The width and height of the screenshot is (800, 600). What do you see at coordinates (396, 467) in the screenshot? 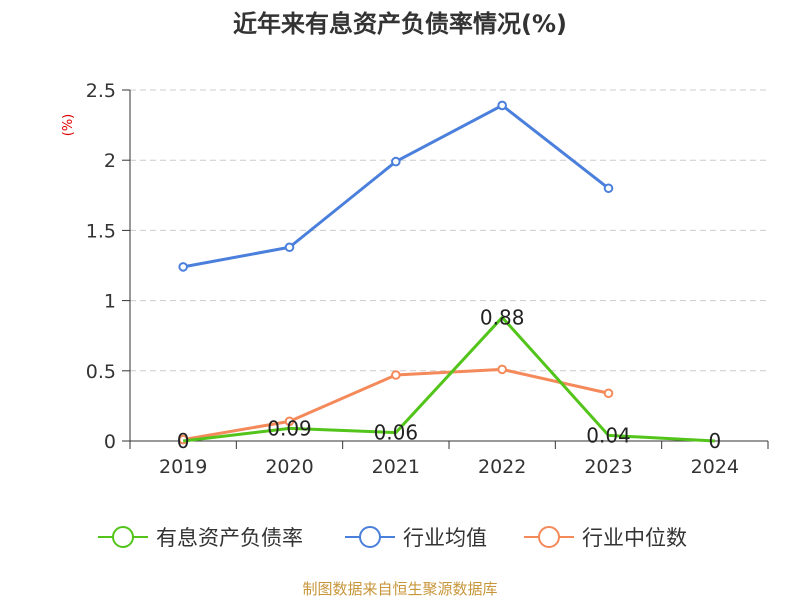
I see `x-tick-label: 2021` at bounding box center [396, 467].